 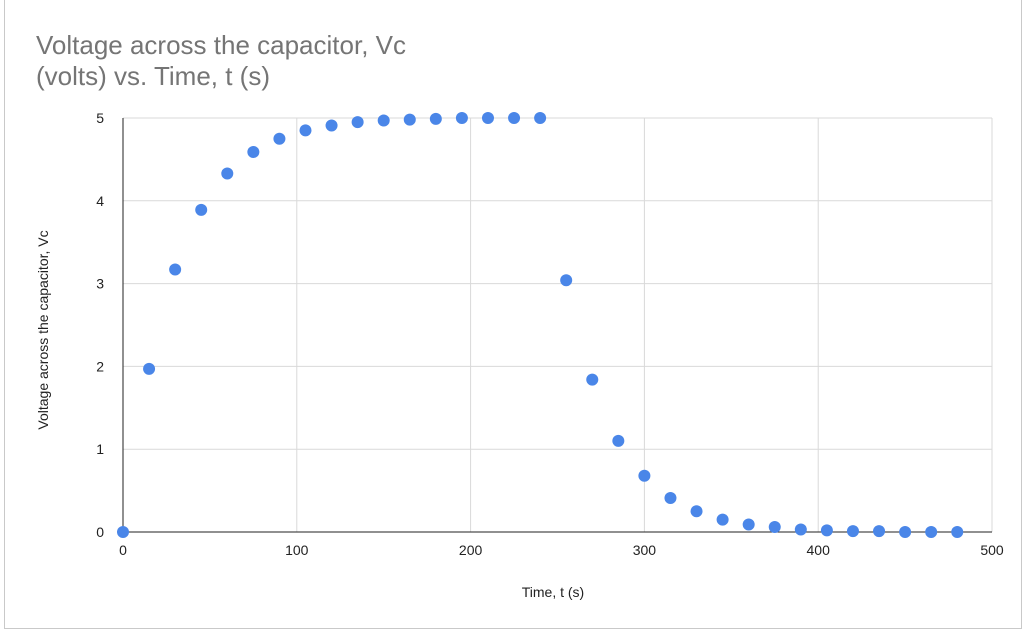 I want to click on x-tick-labels: 0 100 200 300 400 500, so click(x=561, y=550).